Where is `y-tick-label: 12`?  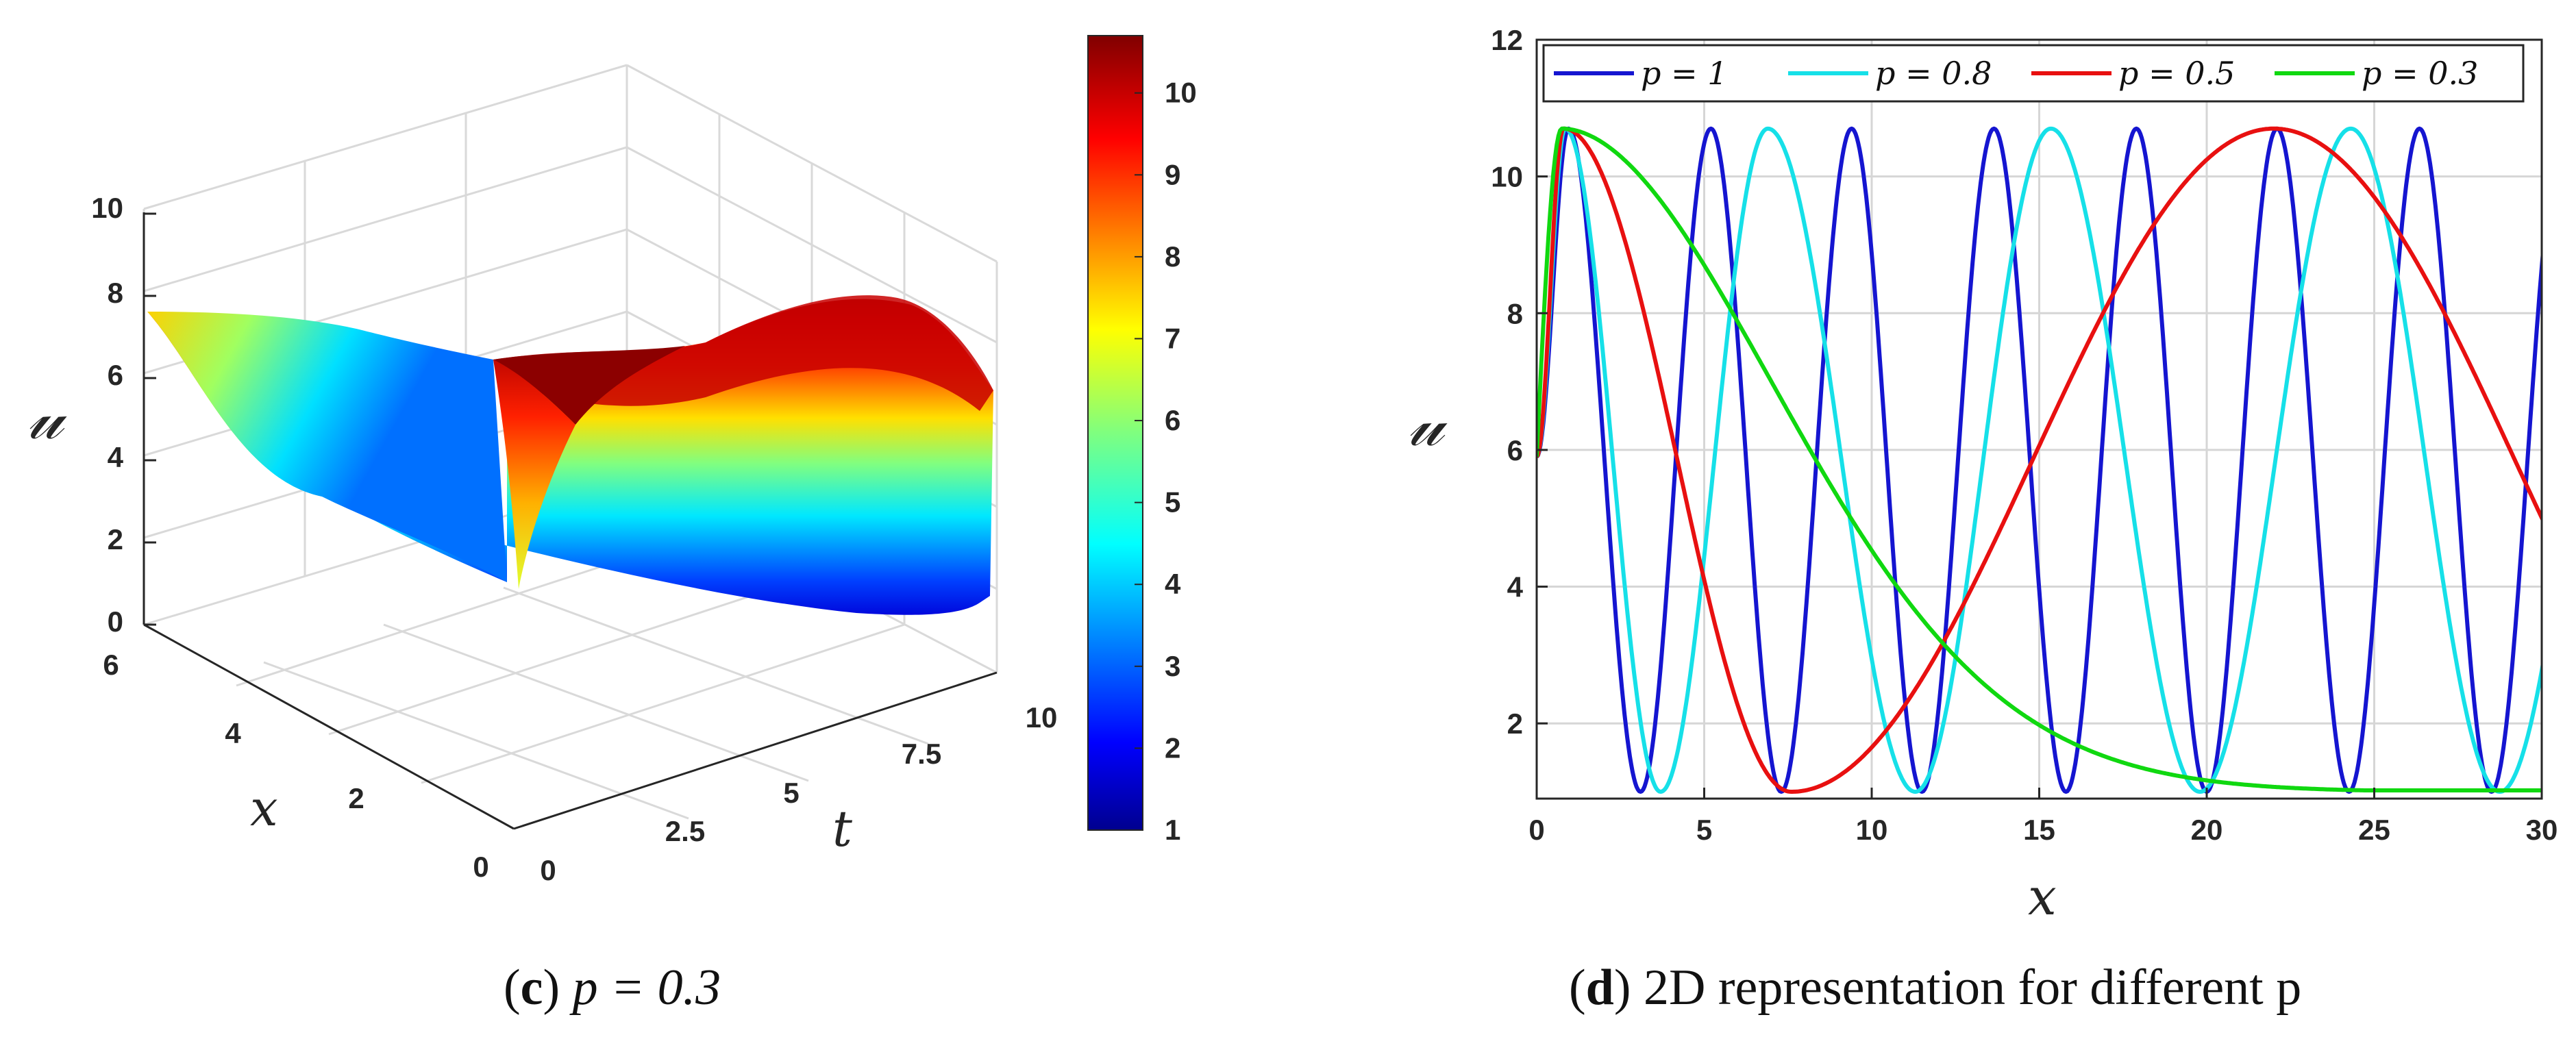 y-tick-label: 12 is located at coordinates (1507, 40).